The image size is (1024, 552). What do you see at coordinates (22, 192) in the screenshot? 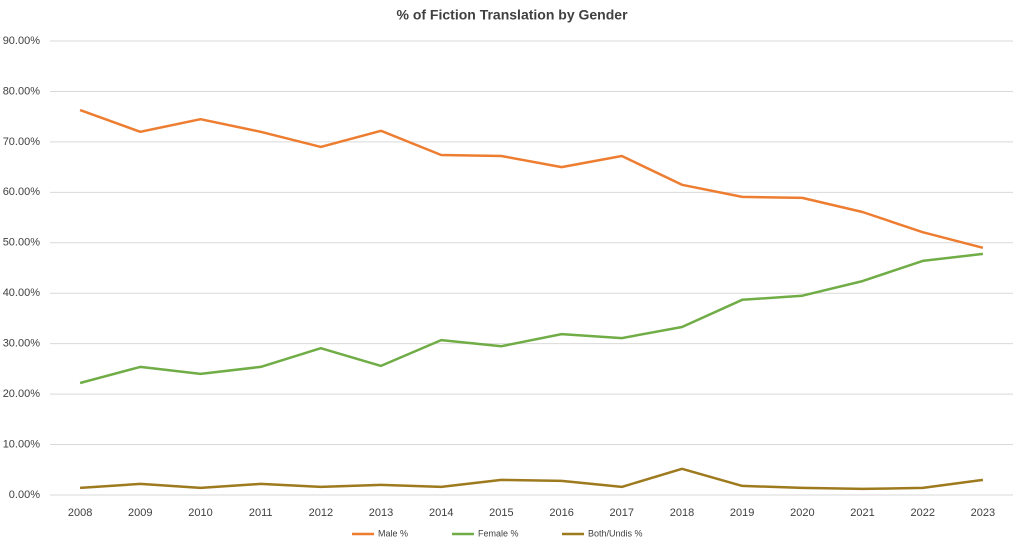
I see `y-tick-label: 60.00%` at bounding box center [22, 192].